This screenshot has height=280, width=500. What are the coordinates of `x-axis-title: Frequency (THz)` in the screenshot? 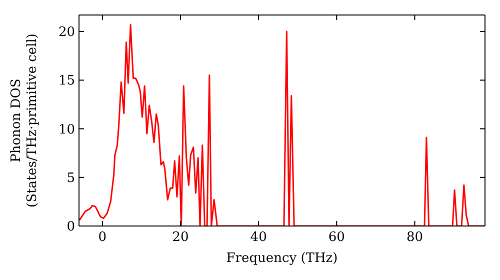 It's located at (282, 258).